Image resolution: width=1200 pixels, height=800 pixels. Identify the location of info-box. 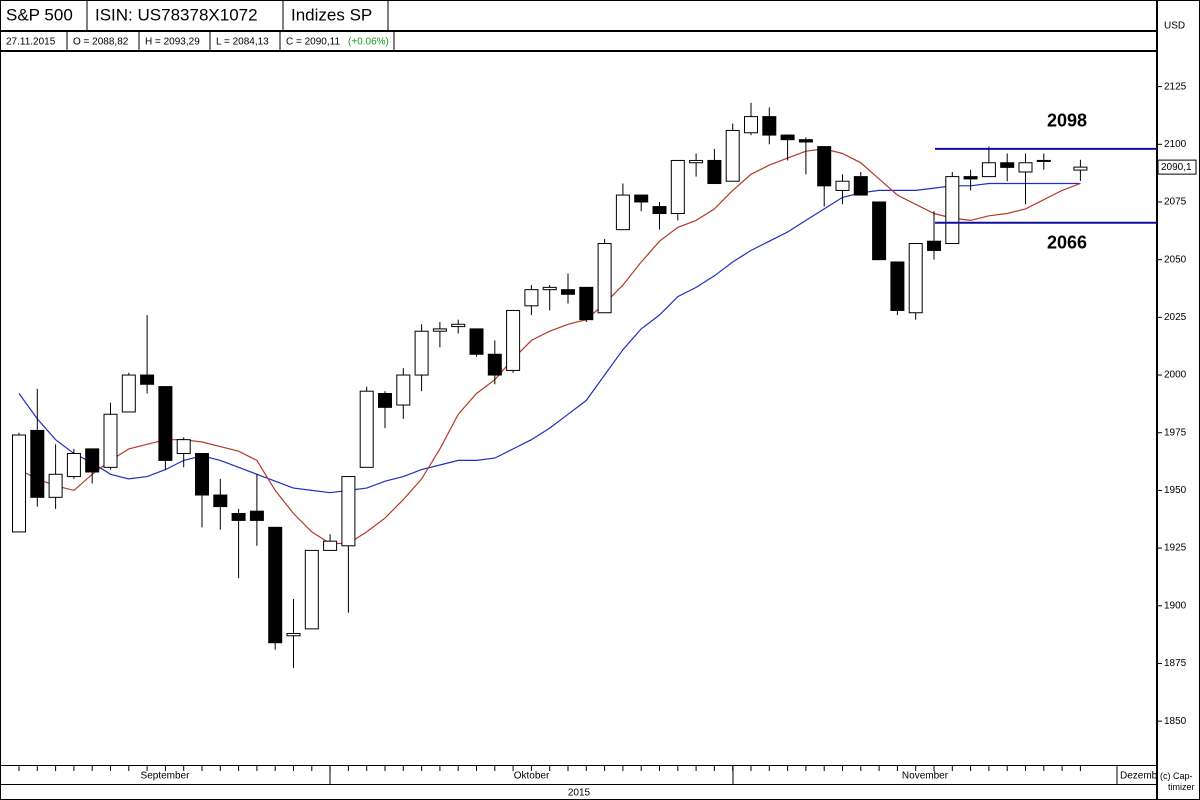
(578, 41).